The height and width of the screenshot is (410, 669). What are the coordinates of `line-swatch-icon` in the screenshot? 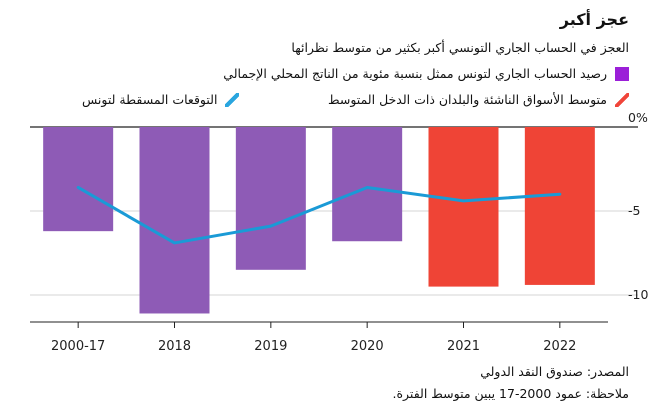 It's located at (232, 99).